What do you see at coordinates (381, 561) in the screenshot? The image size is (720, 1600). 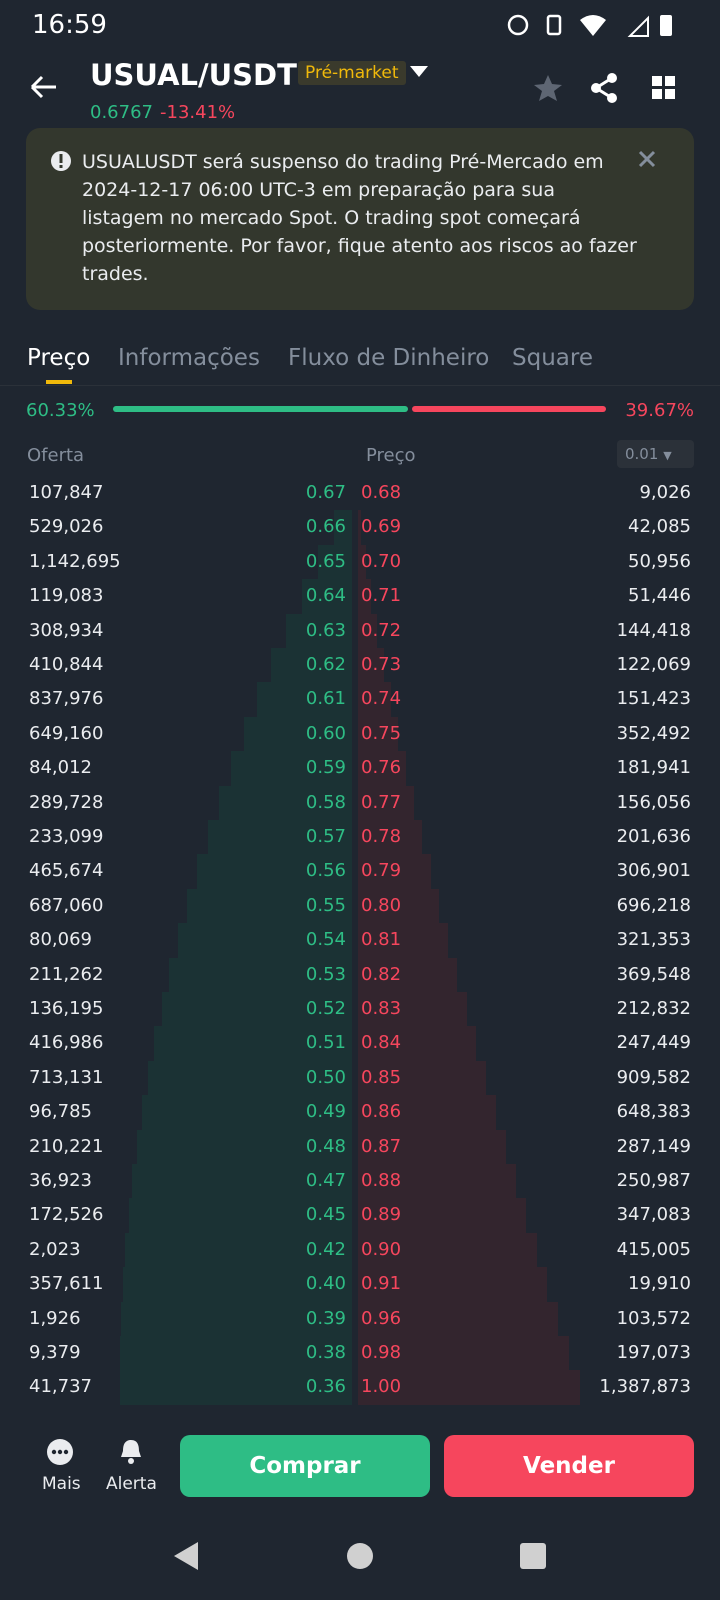 I see `ask-price: 0.70` at bounding box center [381, 561].